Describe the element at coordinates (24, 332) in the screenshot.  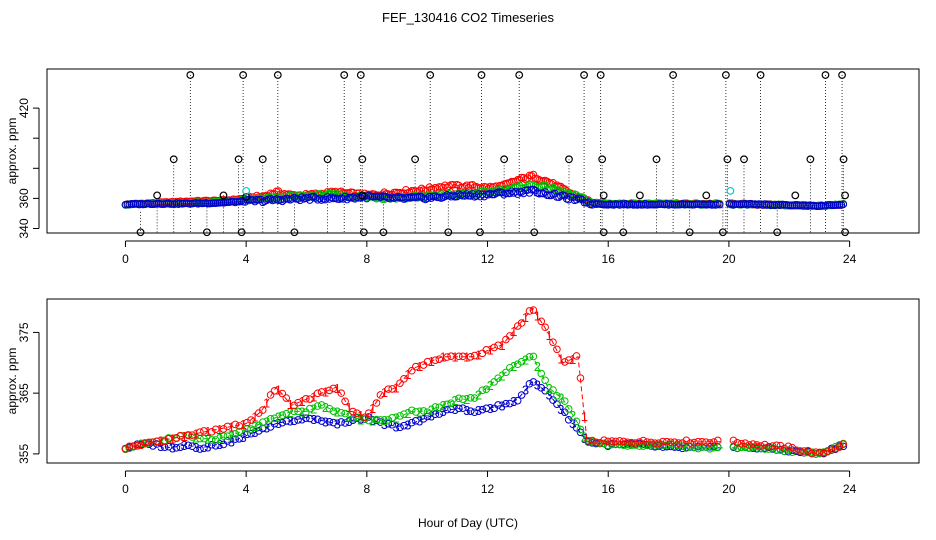
I see `y-tick-label: 375` at that location.